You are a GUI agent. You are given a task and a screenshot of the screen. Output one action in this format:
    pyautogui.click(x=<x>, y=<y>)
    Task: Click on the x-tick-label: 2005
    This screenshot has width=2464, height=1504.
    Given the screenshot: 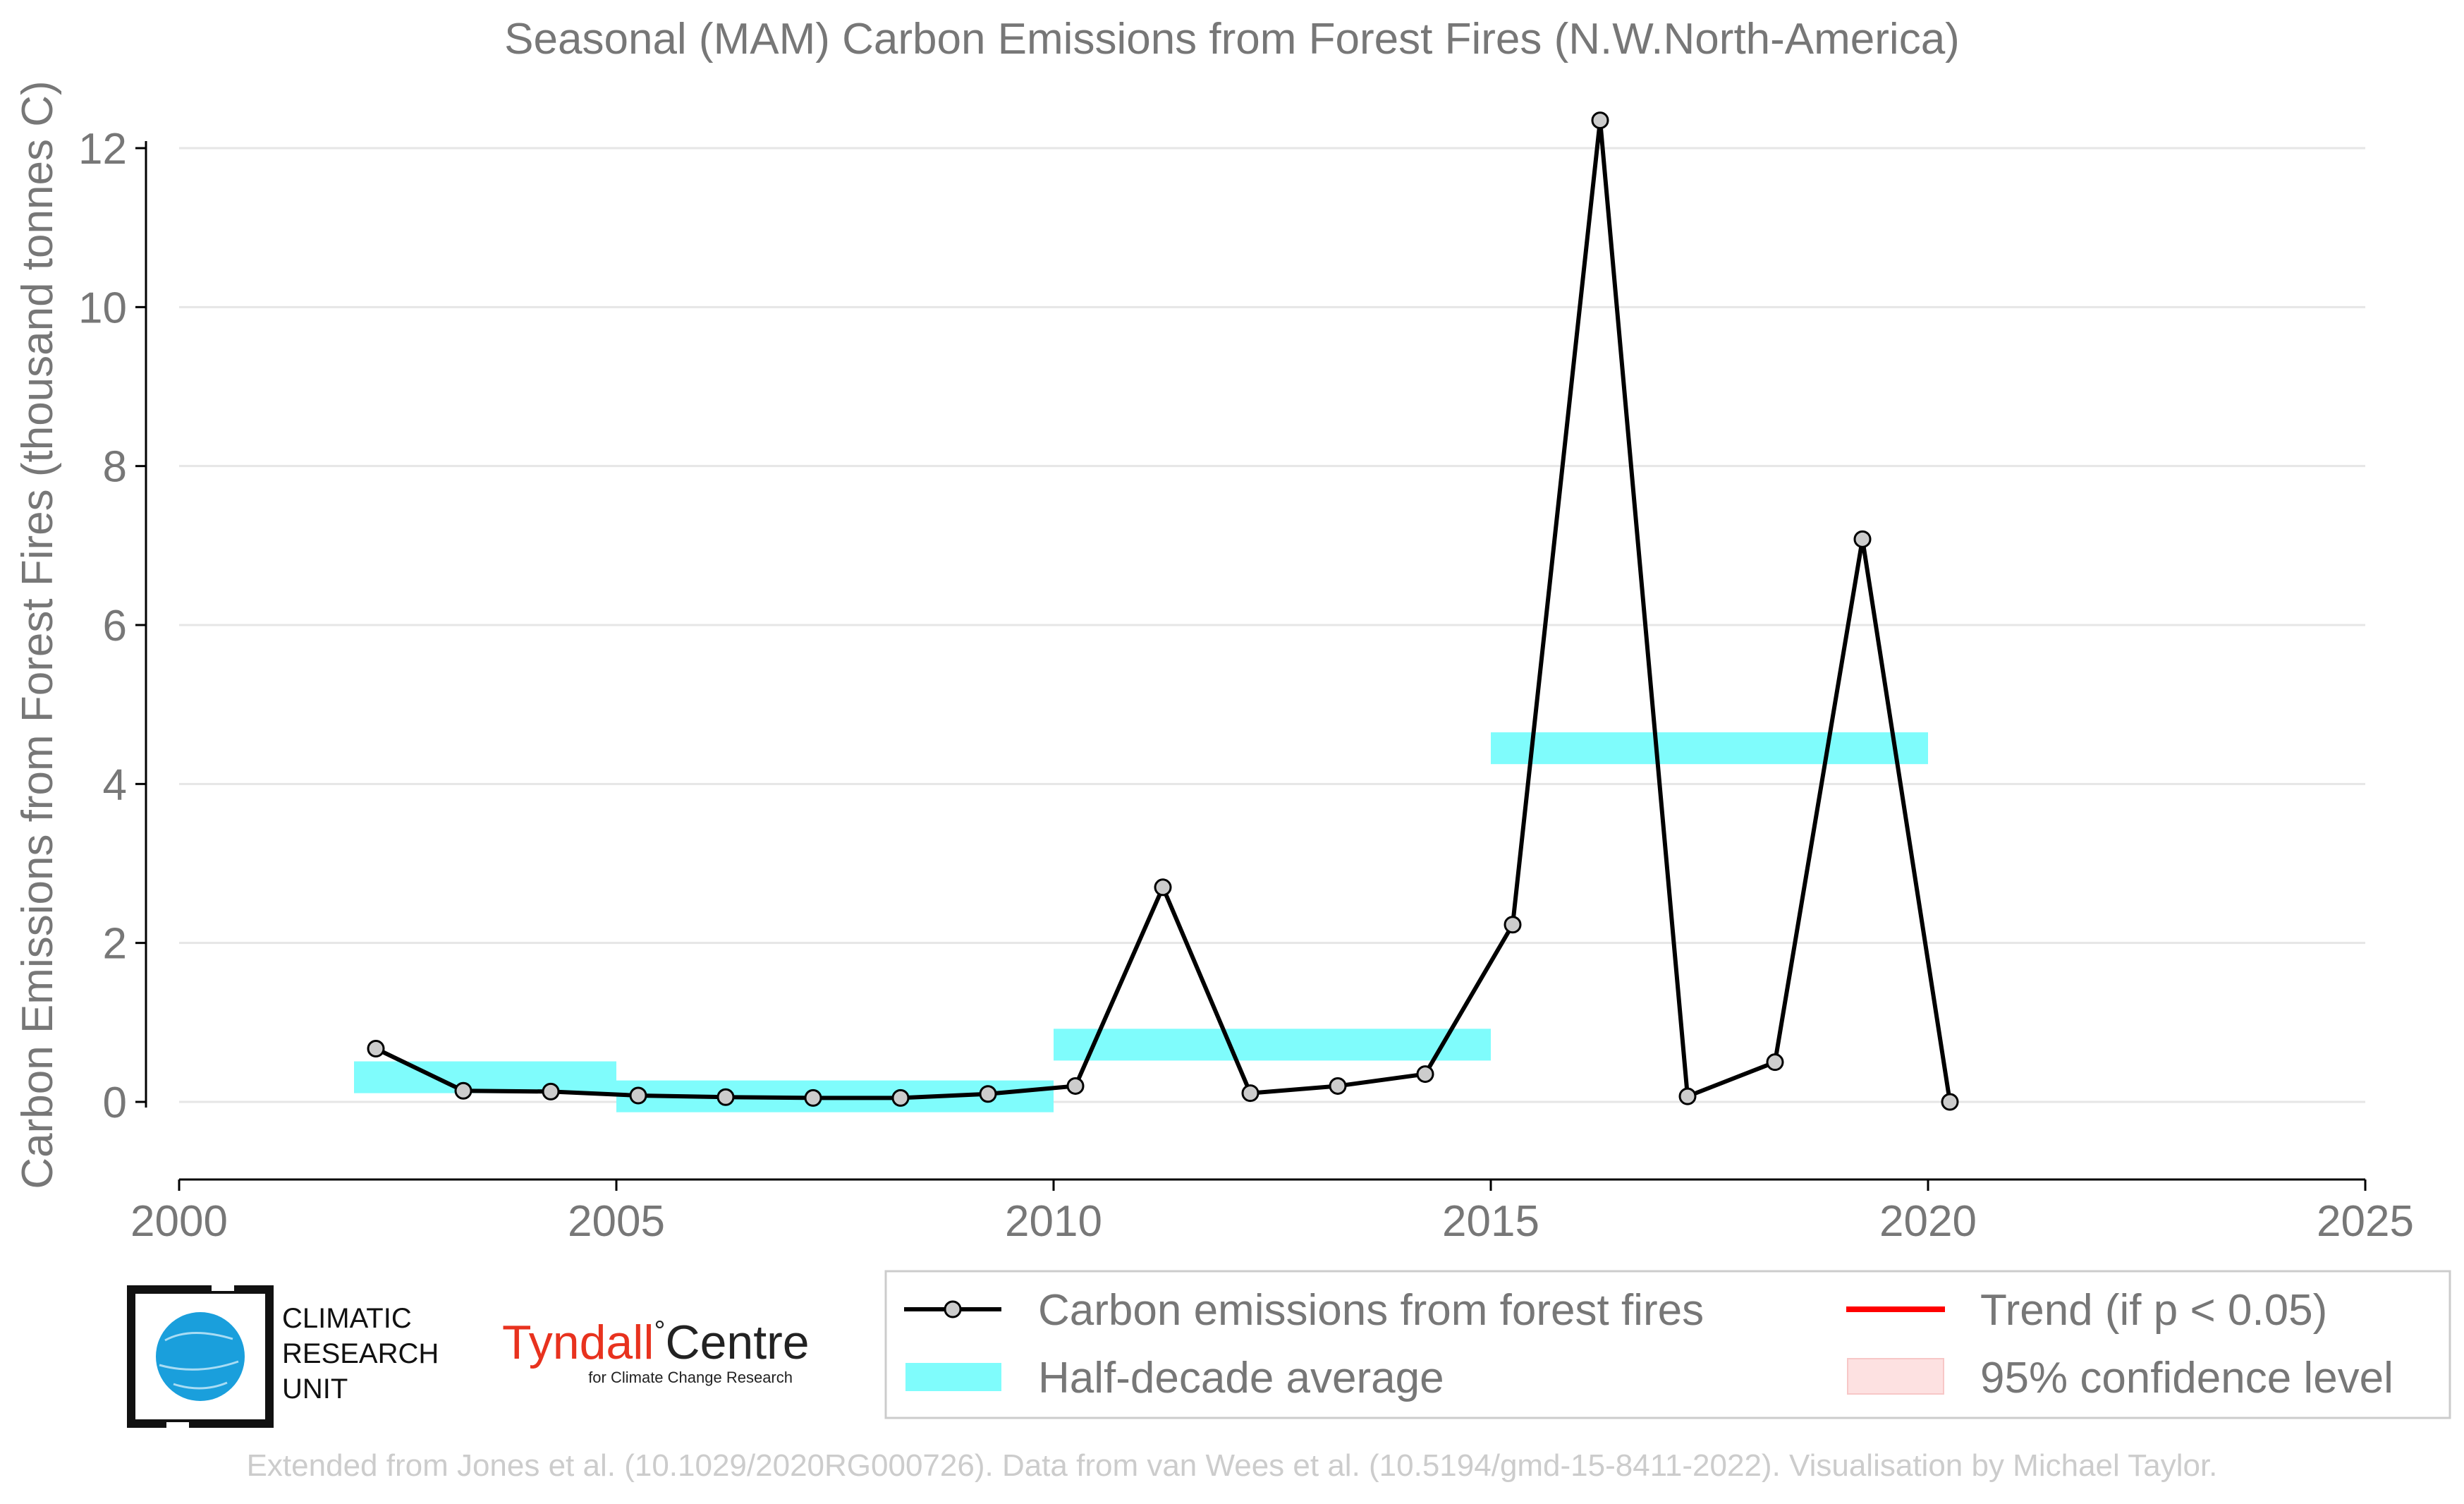 What is the action you would take?
    pyautogui.click(x=616, y=1221)
    